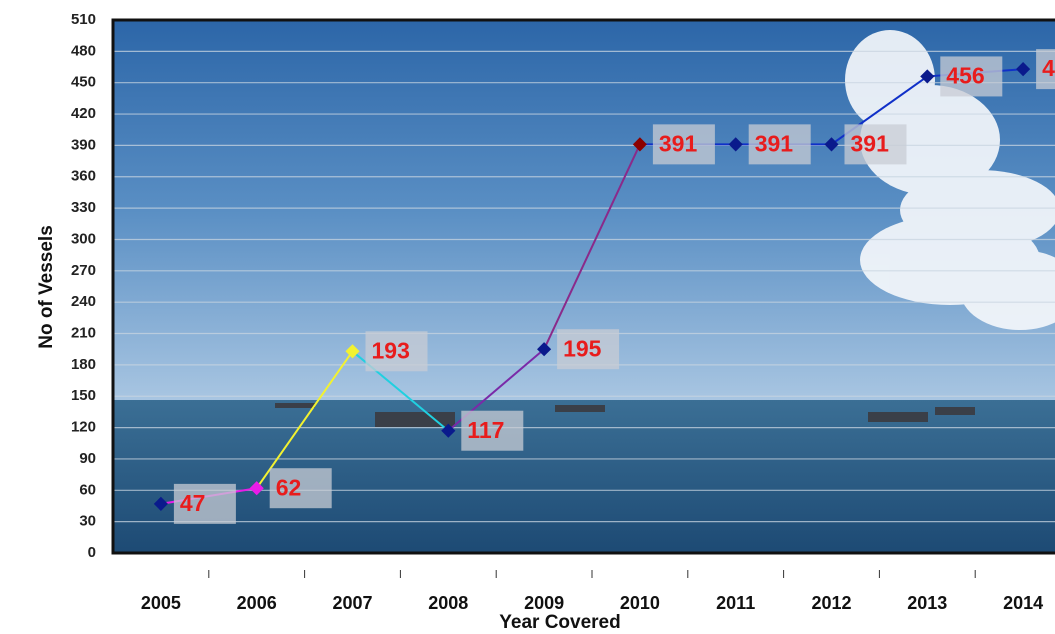  Describe the element at coordinates (83, 19) in the screenshot. I see `y-tick-label: 510` at that location.